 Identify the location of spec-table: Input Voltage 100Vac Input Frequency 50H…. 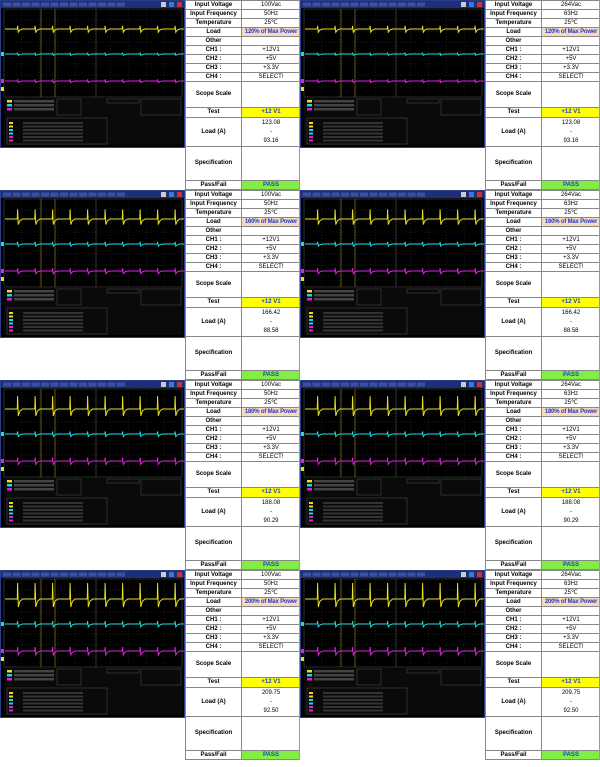
(242, 285).